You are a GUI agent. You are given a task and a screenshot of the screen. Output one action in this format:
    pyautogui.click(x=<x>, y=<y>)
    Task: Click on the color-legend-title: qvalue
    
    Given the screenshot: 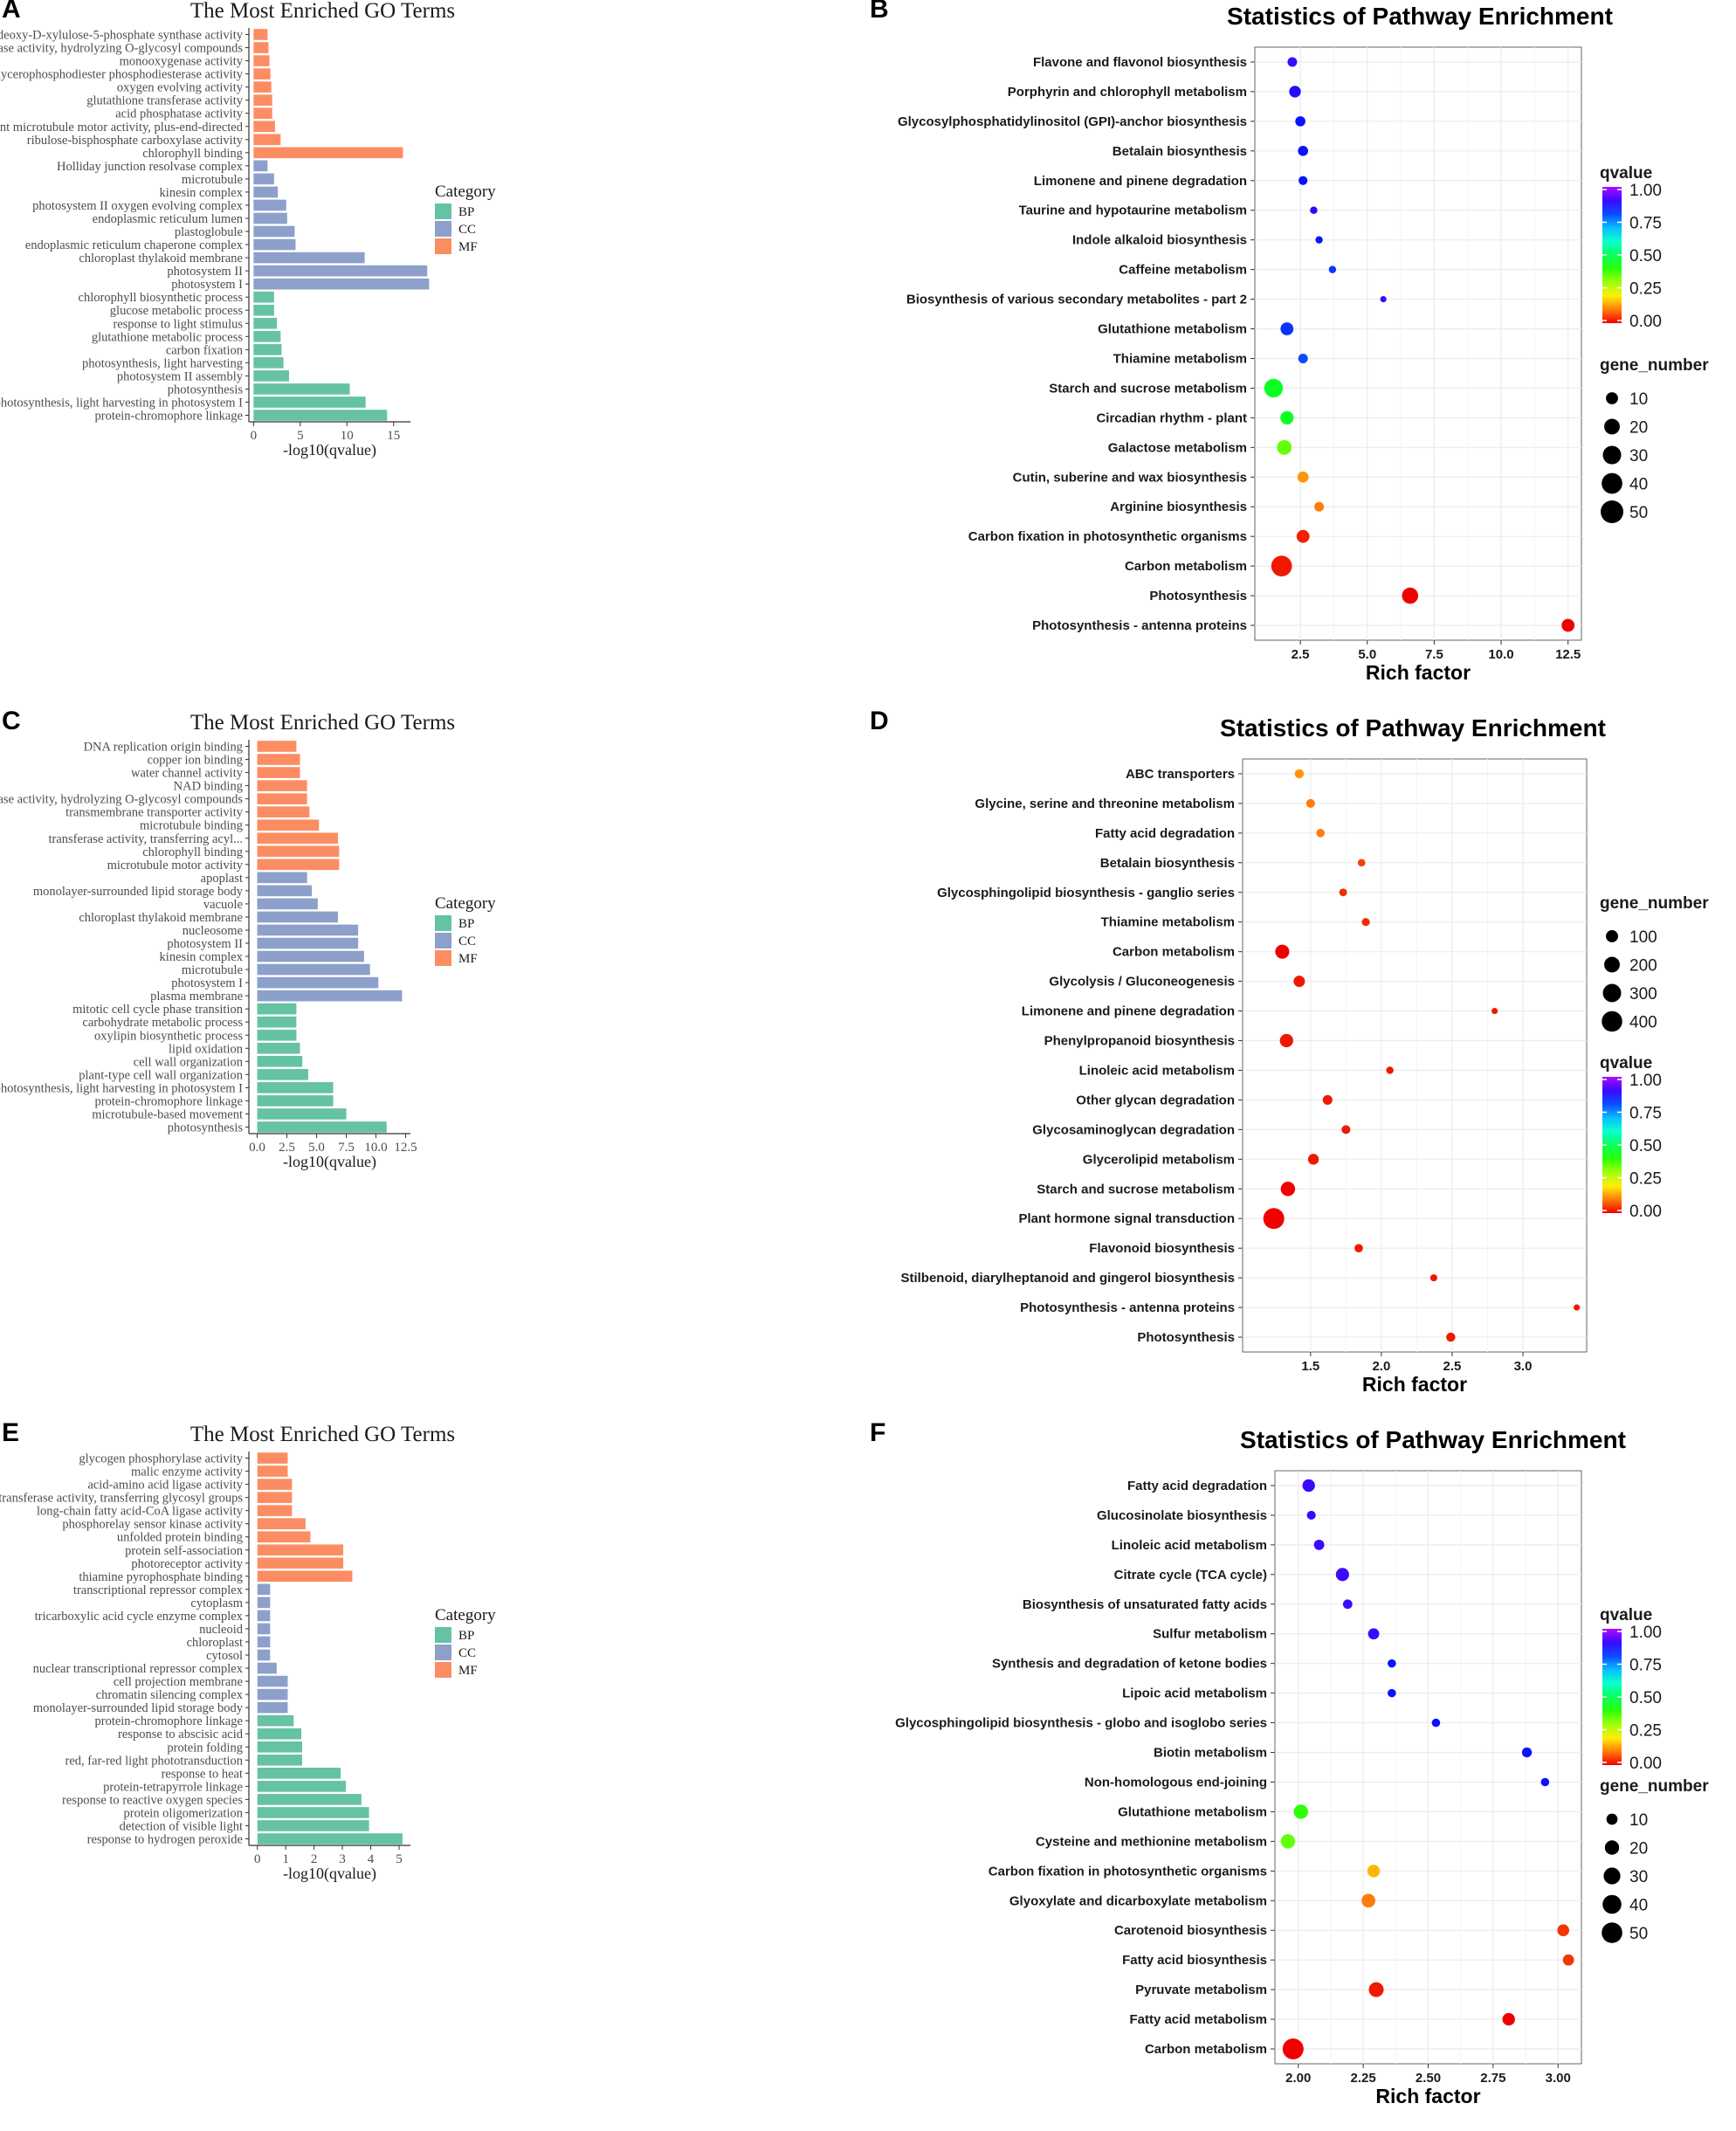 What is the action you would take?
    pyautogui.click(x=1626, y=1615)
    